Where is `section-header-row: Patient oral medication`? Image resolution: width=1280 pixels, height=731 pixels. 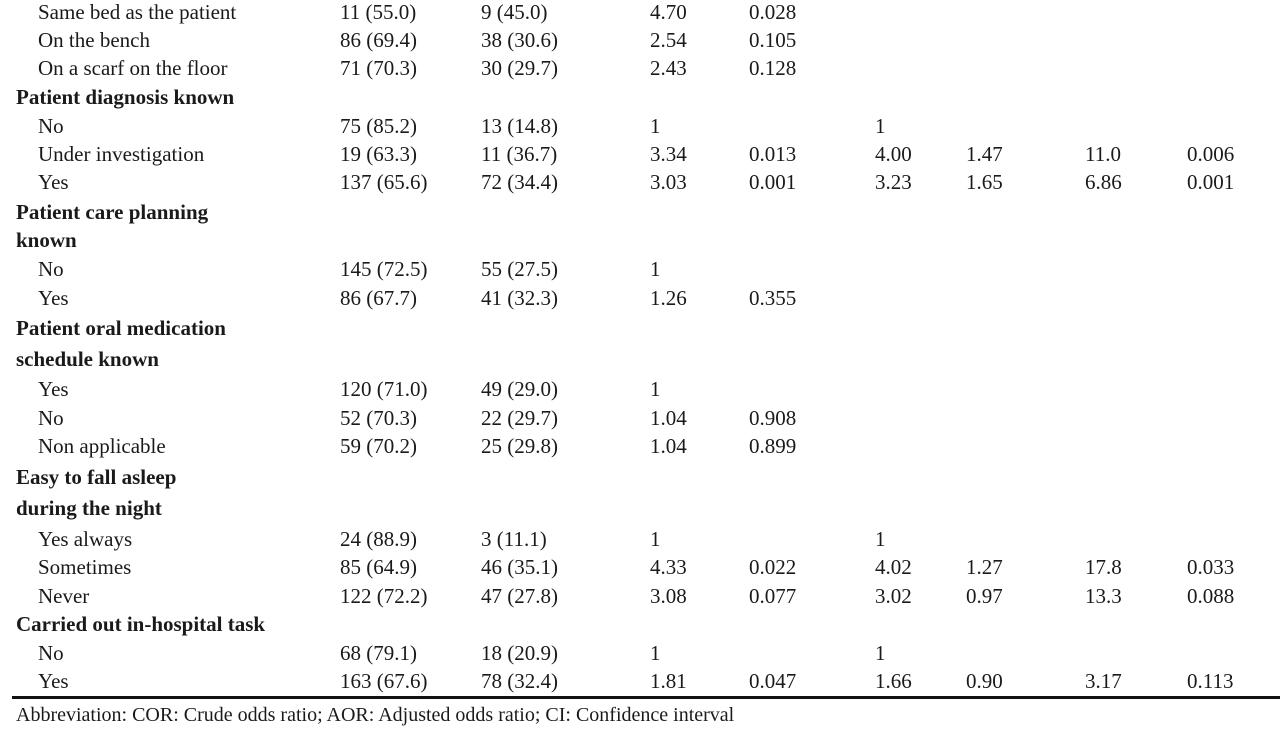
section-header-row: Patient oral medication is located at coordinates (640, 328).